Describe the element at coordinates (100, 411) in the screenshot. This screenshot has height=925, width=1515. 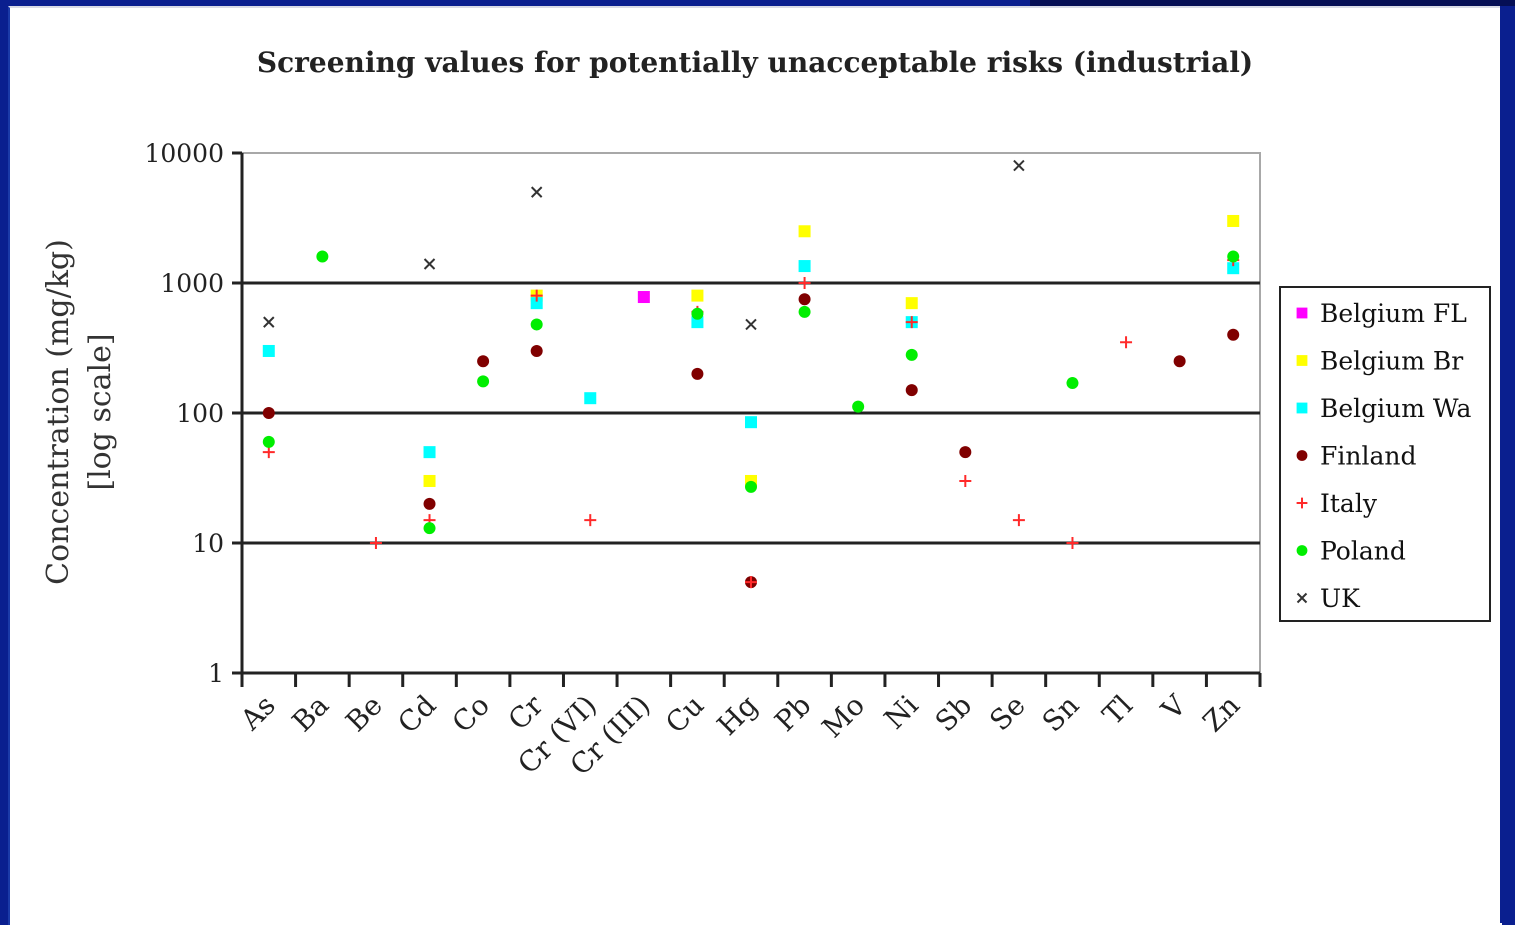
I see `y-axis-label-scale: [log scale]` at that location.